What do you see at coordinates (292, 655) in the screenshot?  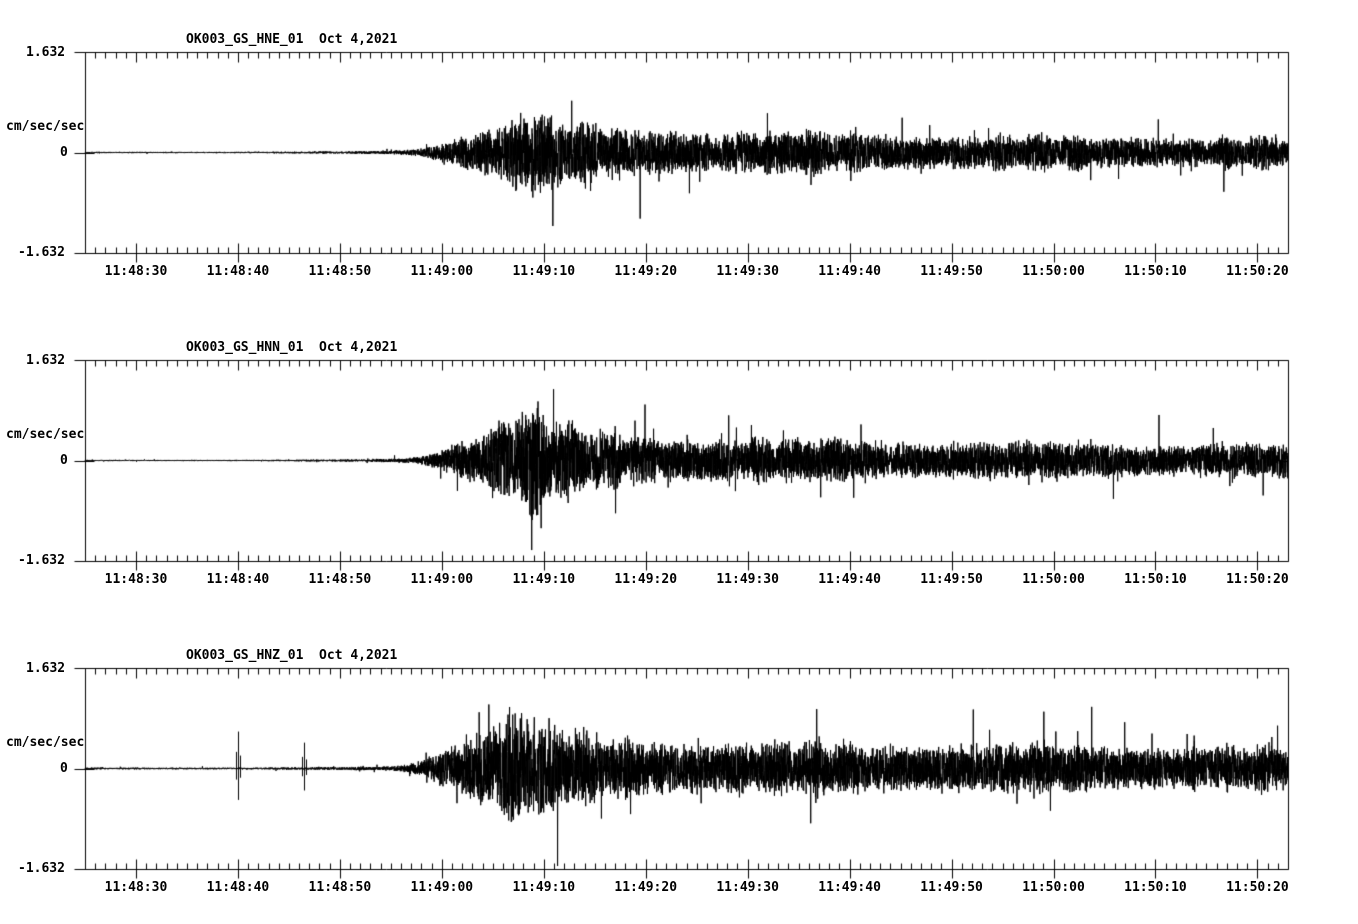 I see `panel-title-hnz: OK003_GS_HNZ_01 Oct 4,2021` at bounding box center [292, 655].